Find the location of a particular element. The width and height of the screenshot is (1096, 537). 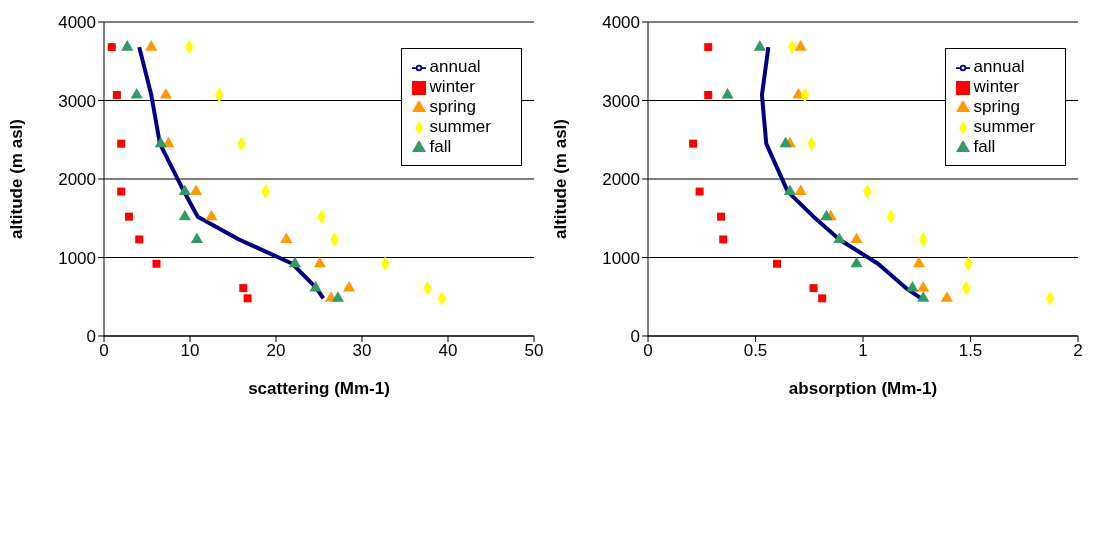

x-axis-title: scattering (Mm-1) is located at coordinates (319, 388).